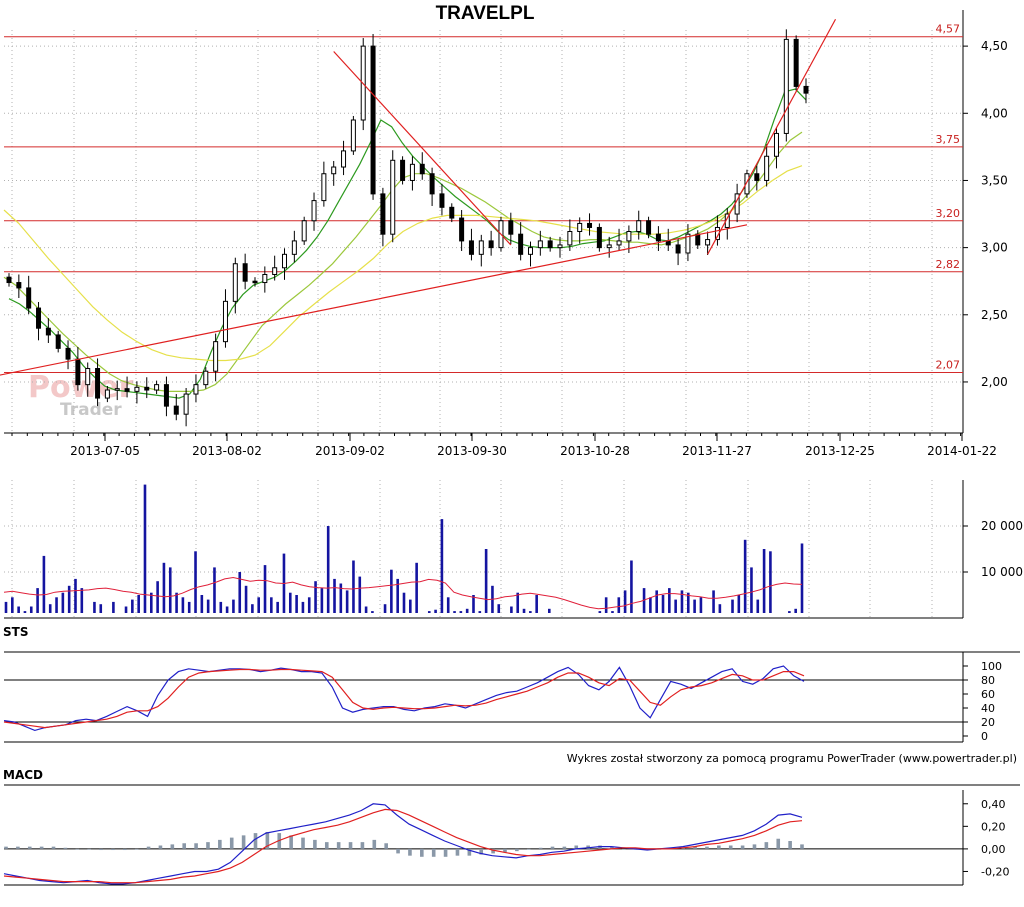  I want to click on price-level-label: 4,57, so click(948, 29).